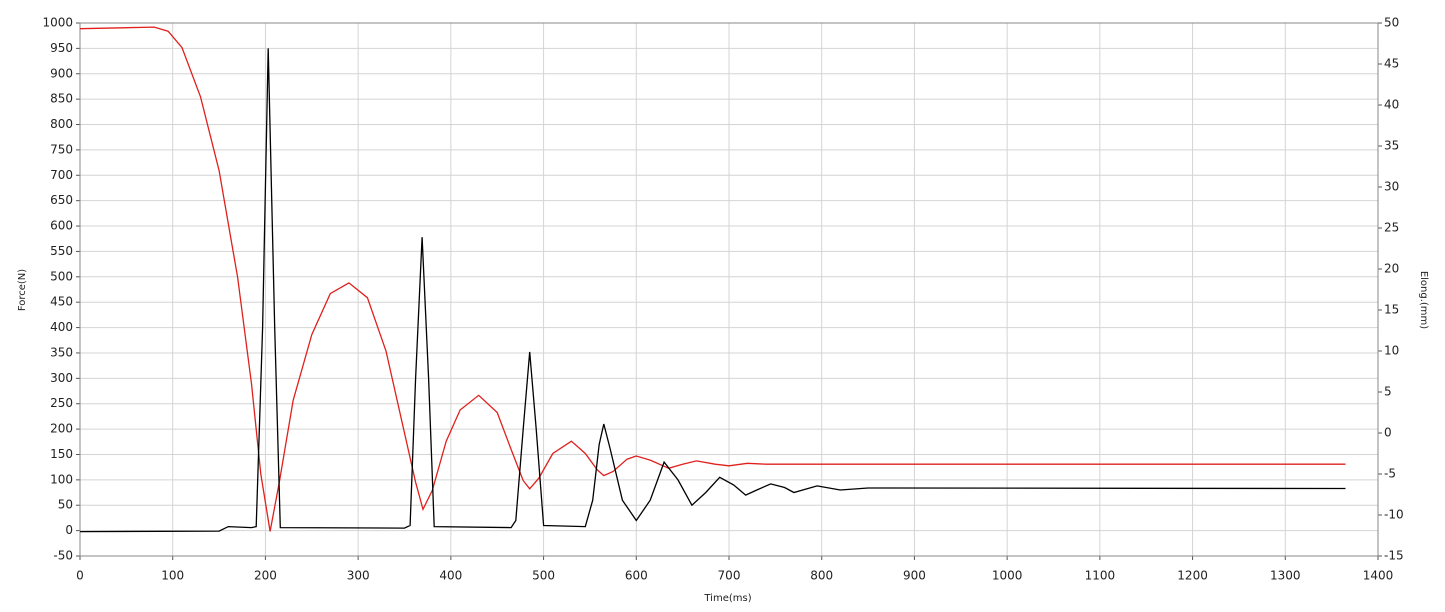 The width and height of the screenshot is (1445, 612). Describe the element at coordinates (1391, 351) in the screenshot. I see `y2-tick-label: 10` at that location.